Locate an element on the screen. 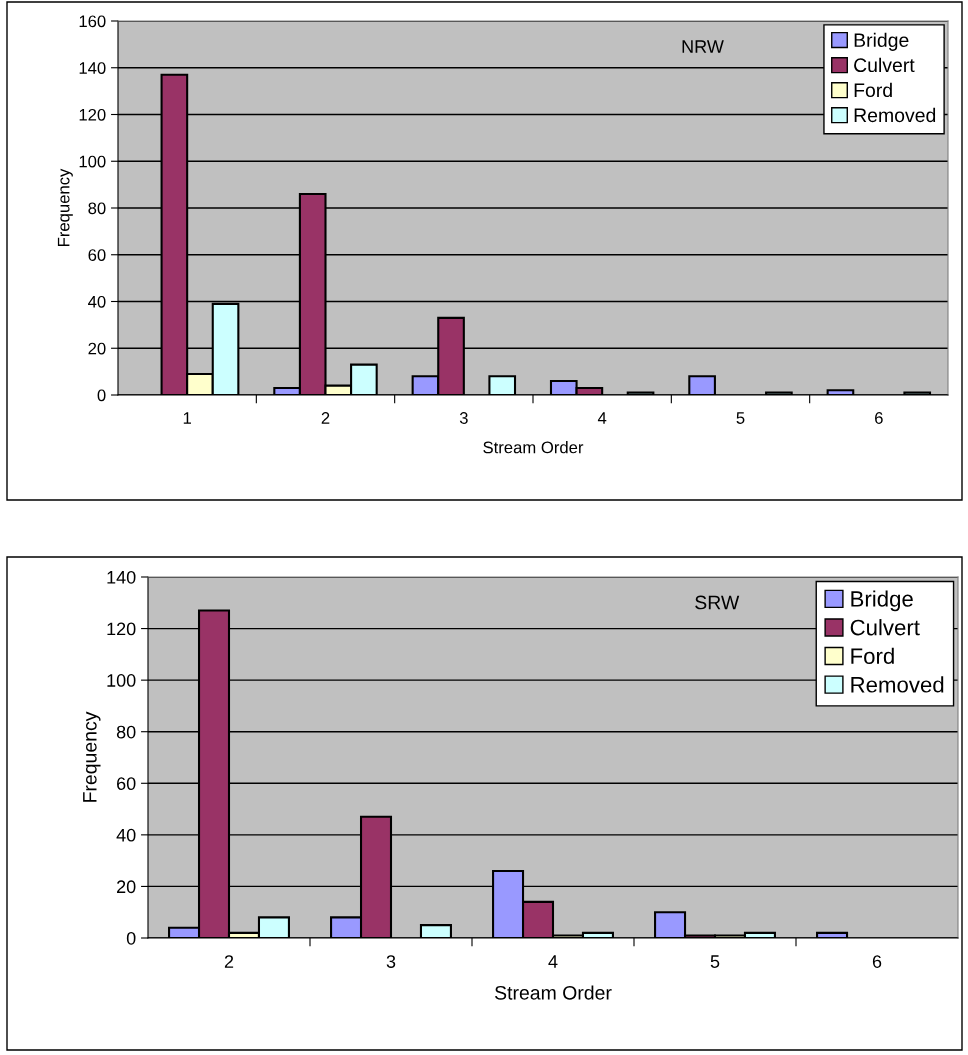 Image resolution: width=968 pixels, height=1055 pixels. y-tick-label: 160 is located at coordinates (92, 21).